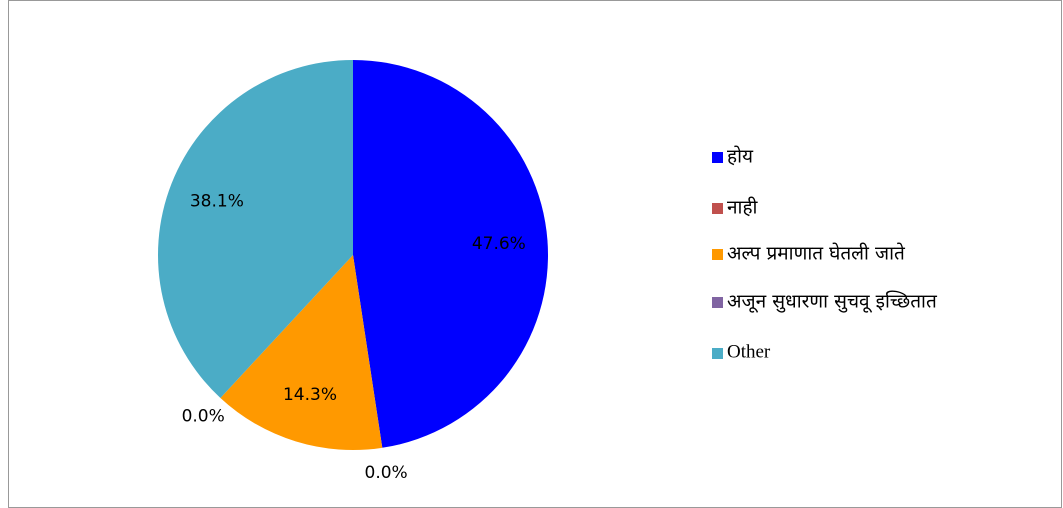 This screenshot has height=508, width=1063. What do you see at coordinates (217, 202) in the screenshot?
I see `data-label: 38.1%` at bounding box center [217, 202].